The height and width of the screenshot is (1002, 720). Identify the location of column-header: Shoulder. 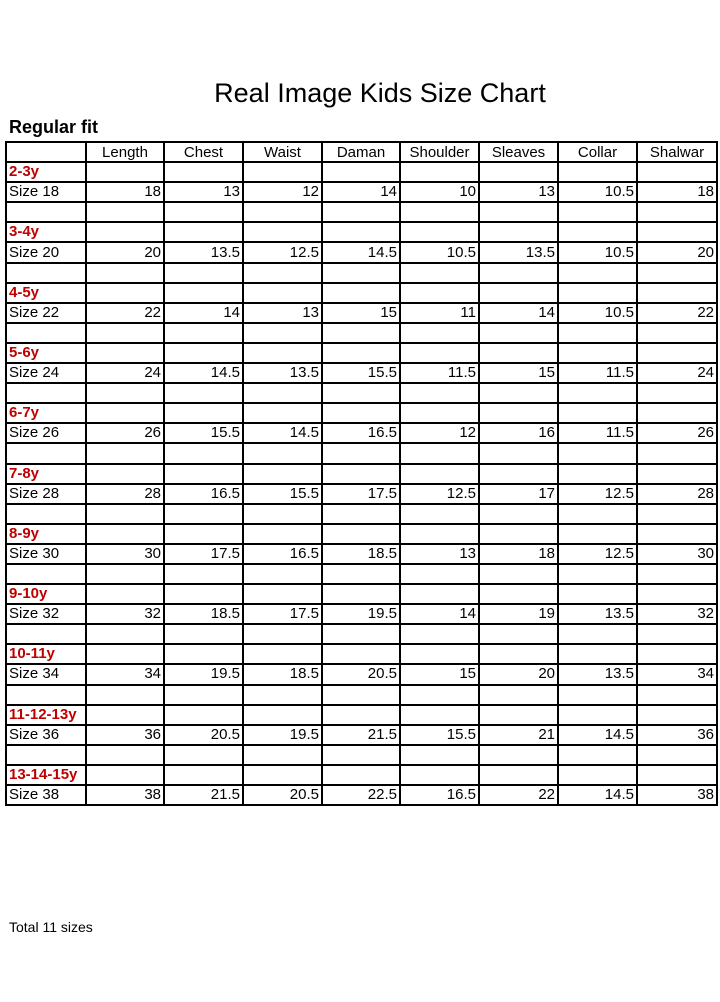
(439, 152).